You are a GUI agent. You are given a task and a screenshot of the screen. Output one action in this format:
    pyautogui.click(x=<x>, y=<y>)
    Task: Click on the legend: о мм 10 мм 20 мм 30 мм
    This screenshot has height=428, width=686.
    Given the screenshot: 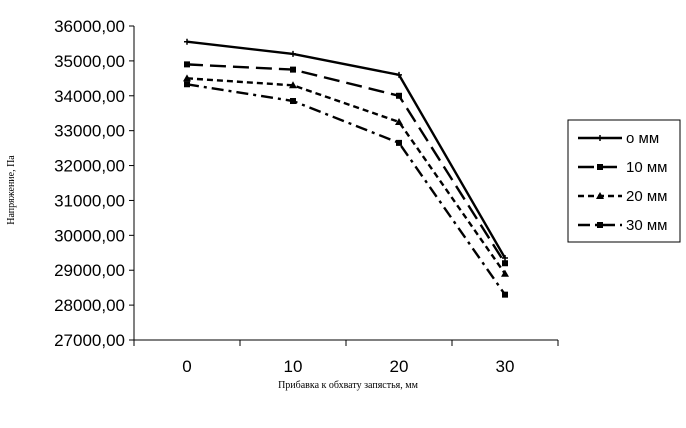 What is the action you would take?
    pyautogui.click(x=624, y=181)
    